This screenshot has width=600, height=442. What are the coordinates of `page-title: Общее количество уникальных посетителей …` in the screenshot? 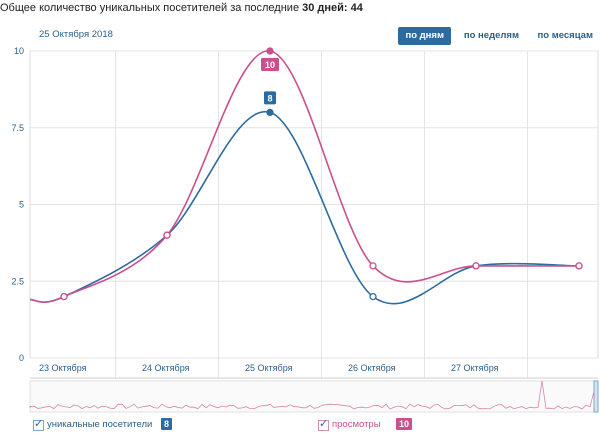 It's located at (181, 8).